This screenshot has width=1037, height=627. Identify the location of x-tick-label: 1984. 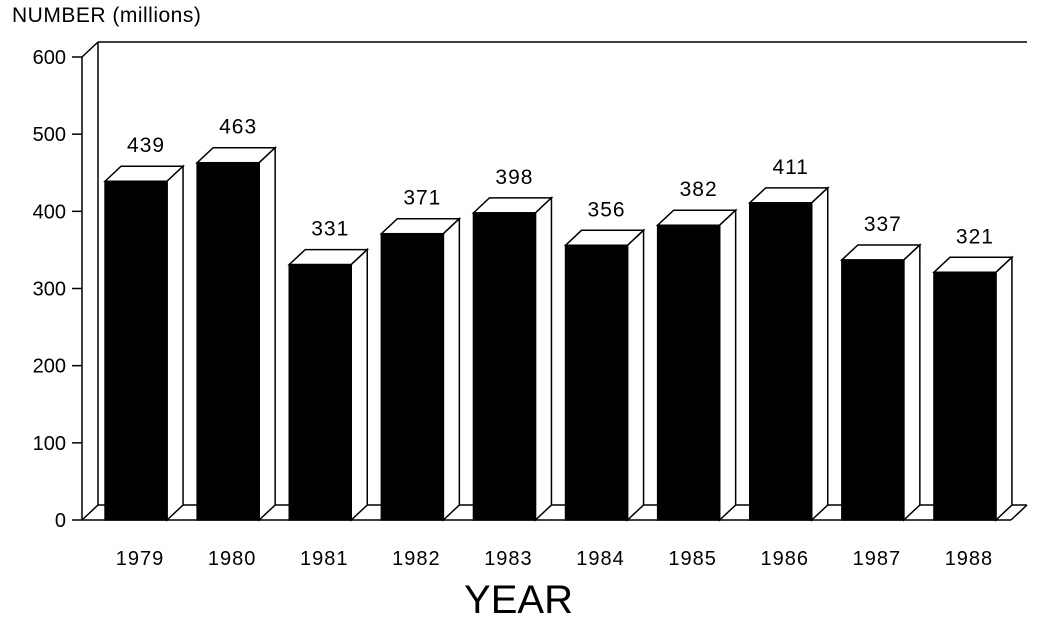
(600, 559).